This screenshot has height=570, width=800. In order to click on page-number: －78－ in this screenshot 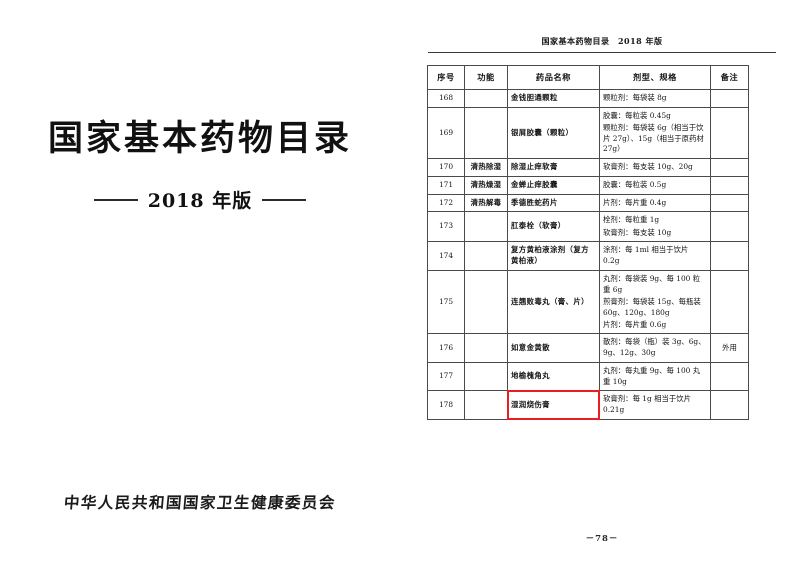, I will do `click(602, 539)`.